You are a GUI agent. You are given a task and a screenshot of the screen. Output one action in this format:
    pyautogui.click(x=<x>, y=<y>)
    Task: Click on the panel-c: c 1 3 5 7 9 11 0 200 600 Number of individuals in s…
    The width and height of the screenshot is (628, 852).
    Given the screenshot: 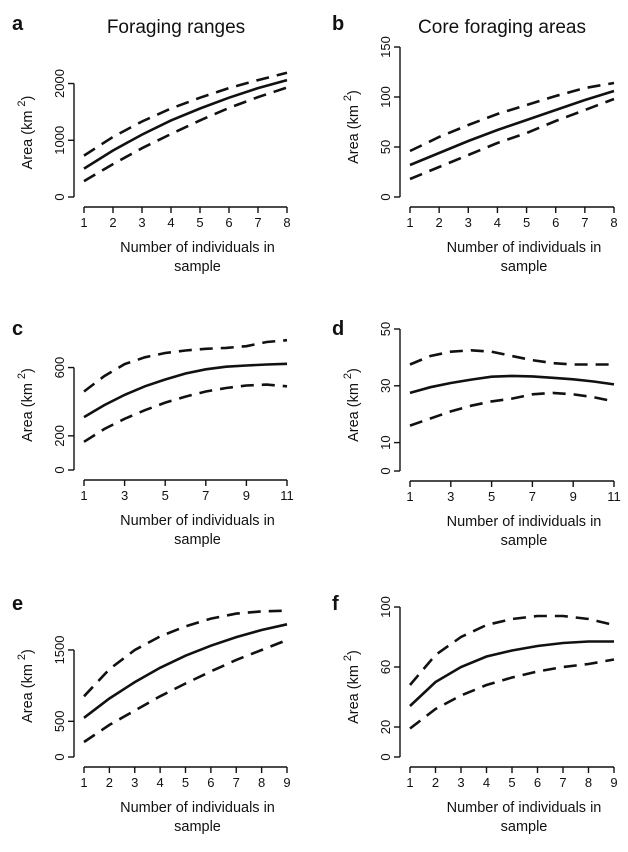 What is the action you would take?
    pyautogui.click(x=153, y=433)
    